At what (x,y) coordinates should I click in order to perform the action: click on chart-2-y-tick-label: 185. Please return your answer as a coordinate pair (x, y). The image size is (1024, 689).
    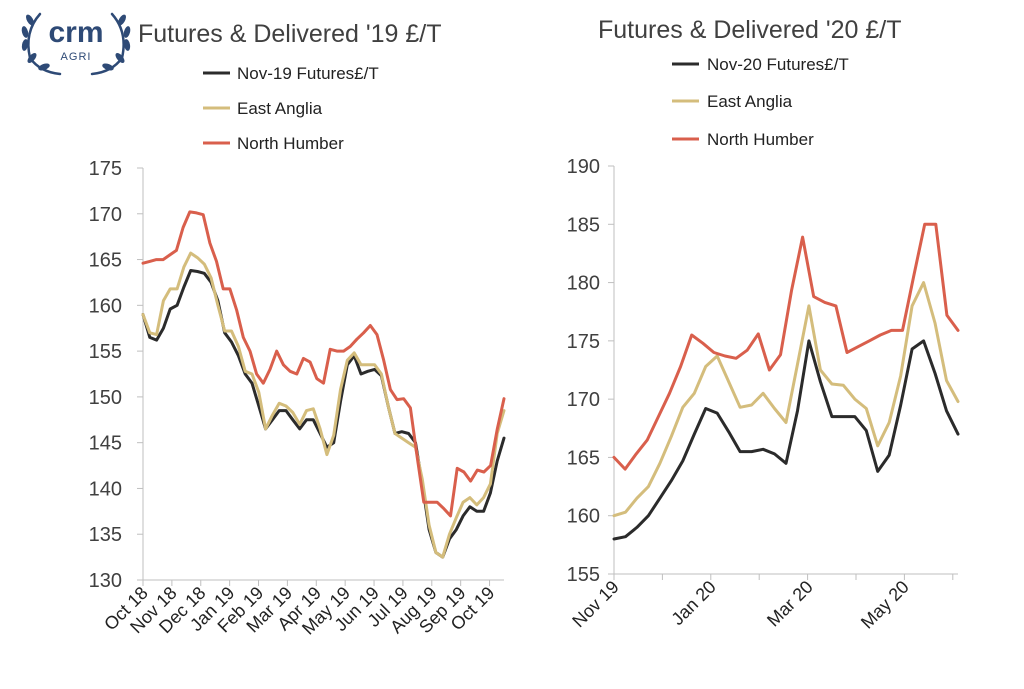
    Looking at the image, I should click on (583, 225).